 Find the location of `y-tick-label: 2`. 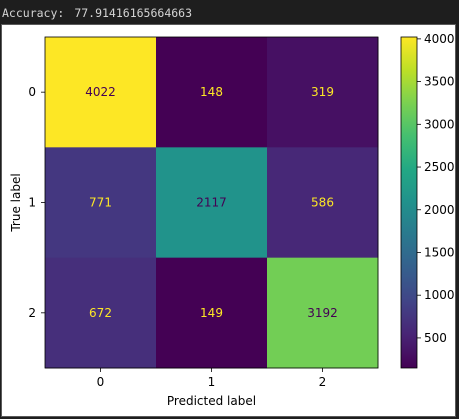

y-tick-label: 2 is located at coordinates (32, 313).